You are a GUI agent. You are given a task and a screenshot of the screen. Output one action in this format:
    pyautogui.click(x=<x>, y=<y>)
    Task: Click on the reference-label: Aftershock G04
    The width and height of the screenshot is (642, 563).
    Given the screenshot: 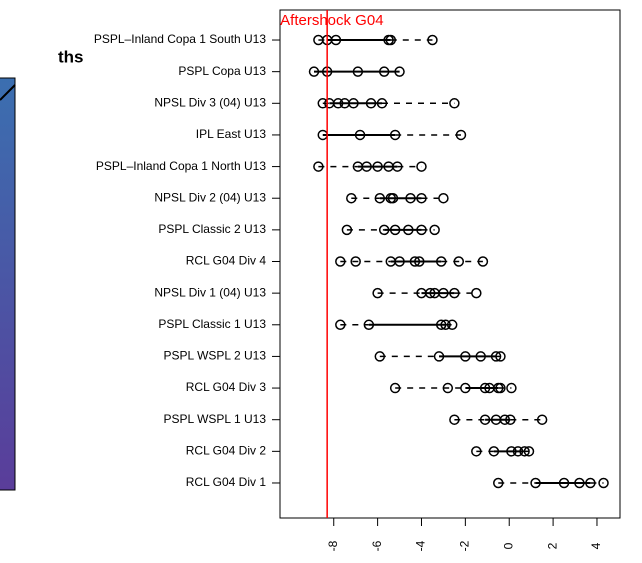 What is the action you would take?
    pyautogui.click(x=331, y=20)
    